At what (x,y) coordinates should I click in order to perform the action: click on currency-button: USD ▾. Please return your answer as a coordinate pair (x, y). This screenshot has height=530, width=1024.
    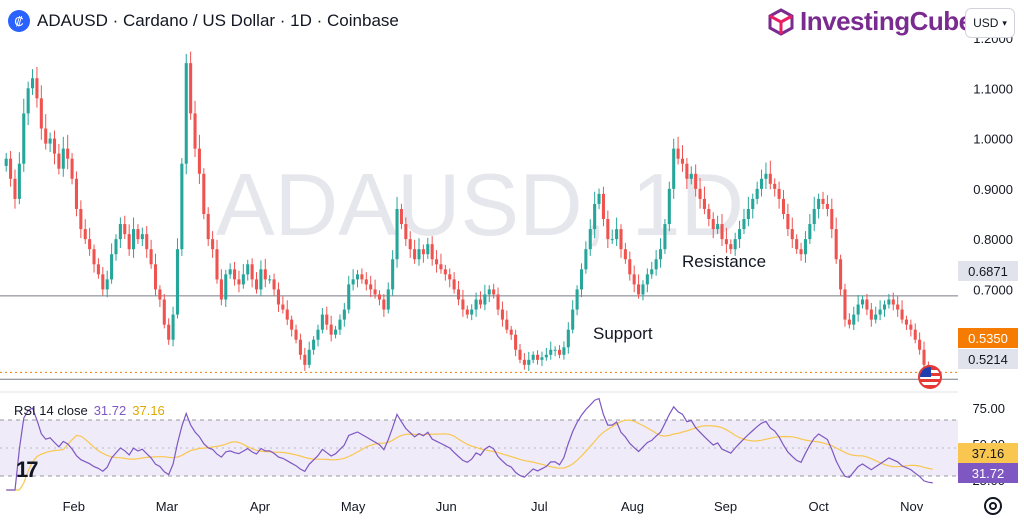
    Looking at the image, I should click on (990, 23).